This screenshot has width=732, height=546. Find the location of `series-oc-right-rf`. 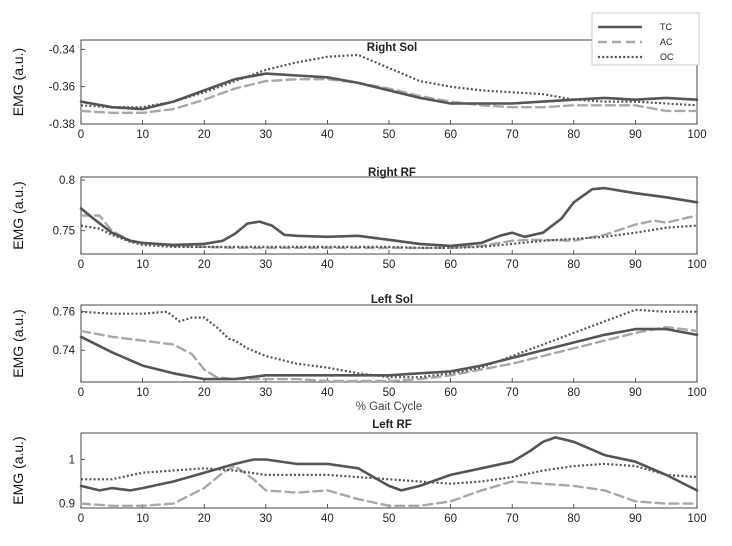

series-oc-right-rf is located at coordinates (389, 236).